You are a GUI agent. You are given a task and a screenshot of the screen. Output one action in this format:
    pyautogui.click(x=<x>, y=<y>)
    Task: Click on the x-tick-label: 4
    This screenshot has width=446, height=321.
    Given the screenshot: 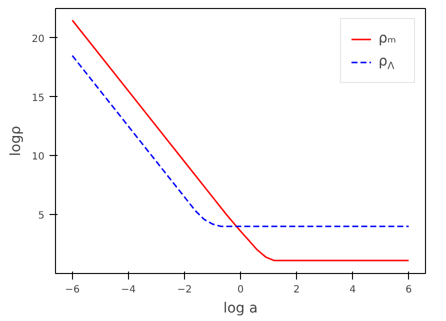 What is the action you would take?
    pyautogui.click(x=352, y=290)
    